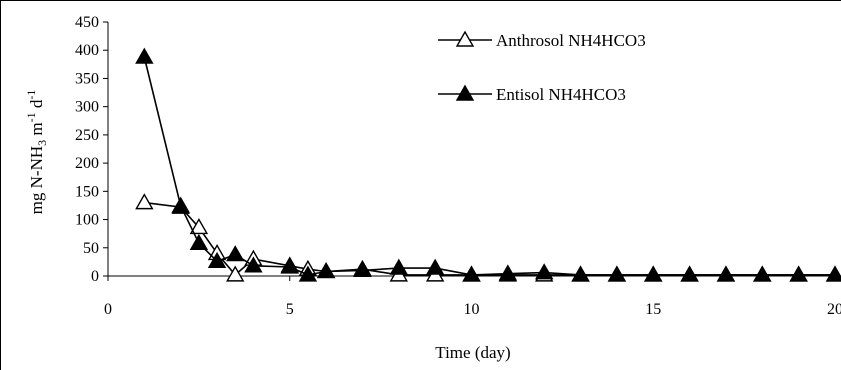 The image size is (841, 370). Describe the element at coordinates (87, 50) in the screenshot. I see `y-tick-label: 400` at that location.